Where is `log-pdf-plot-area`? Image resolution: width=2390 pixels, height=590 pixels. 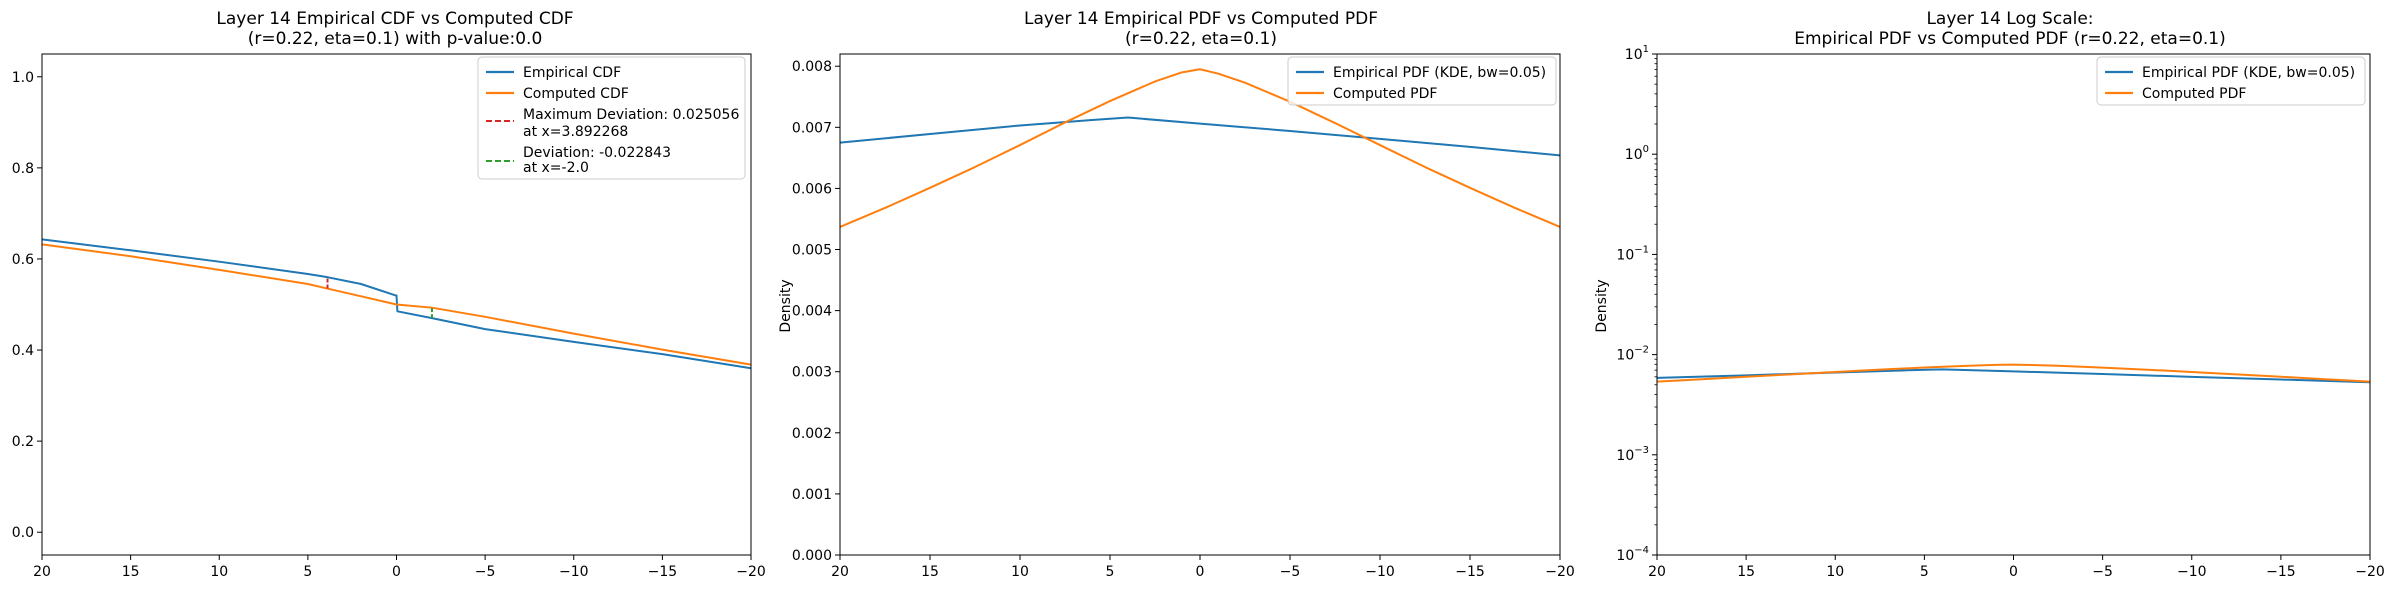 log-pdf-plot-area is located at coordinates (2013, 373).